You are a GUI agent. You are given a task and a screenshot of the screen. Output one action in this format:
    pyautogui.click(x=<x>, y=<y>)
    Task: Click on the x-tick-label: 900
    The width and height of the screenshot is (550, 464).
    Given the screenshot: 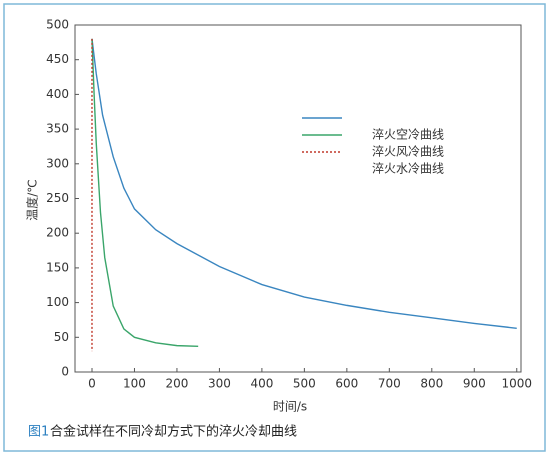 What is the action you would take?
    pyautogui.click(x=474, y=384)
    